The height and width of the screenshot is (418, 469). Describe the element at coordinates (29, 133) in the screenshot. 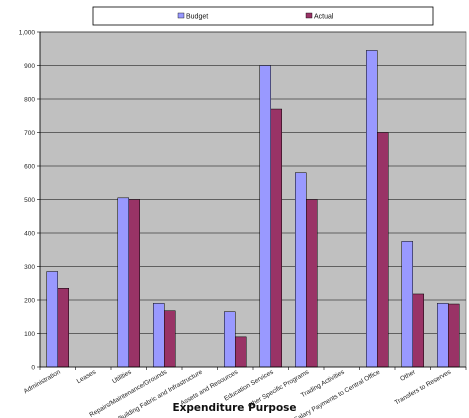

I see `y-tick-label: 700` at that location.